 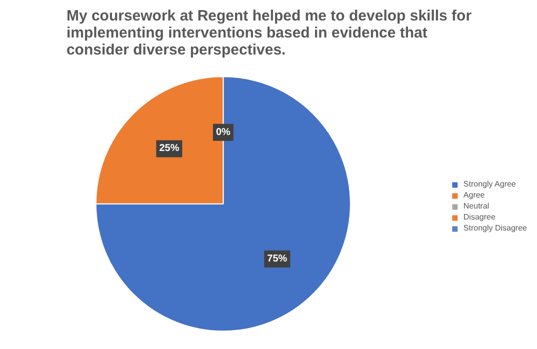 What do you see at coordinates (495, 228) in the screenshot?
I see `legend-label: Strongly Disagree` at bounding box center [495, 228].